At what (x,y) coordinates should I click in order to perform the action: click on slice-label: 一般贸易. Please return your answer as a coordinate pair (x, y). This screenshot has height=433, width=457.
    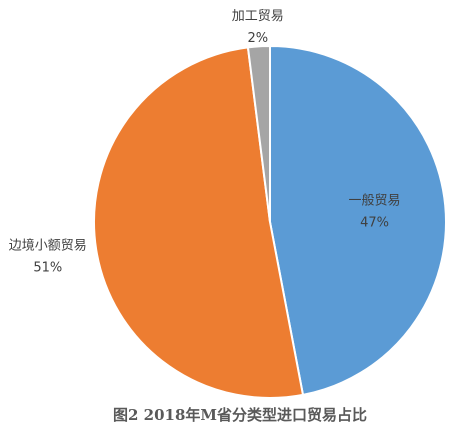
    Looking at the image, I should click on (375, 201).